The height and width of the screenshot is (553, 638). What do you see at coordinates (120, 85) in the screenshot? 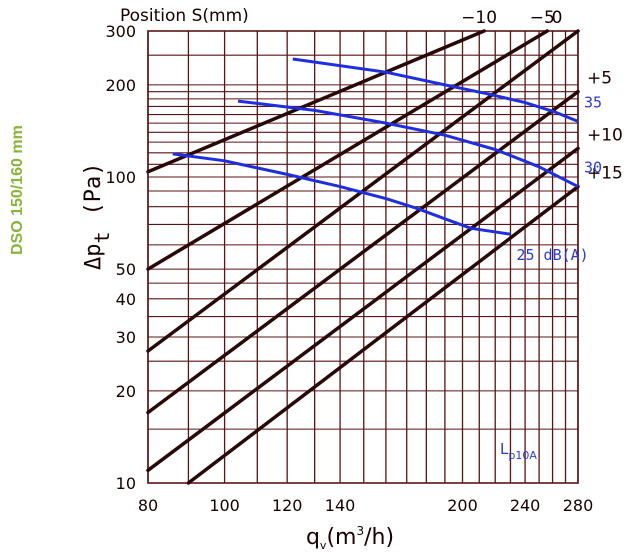
I see `y-tick-label: 200` at bounding box center [120, 85].